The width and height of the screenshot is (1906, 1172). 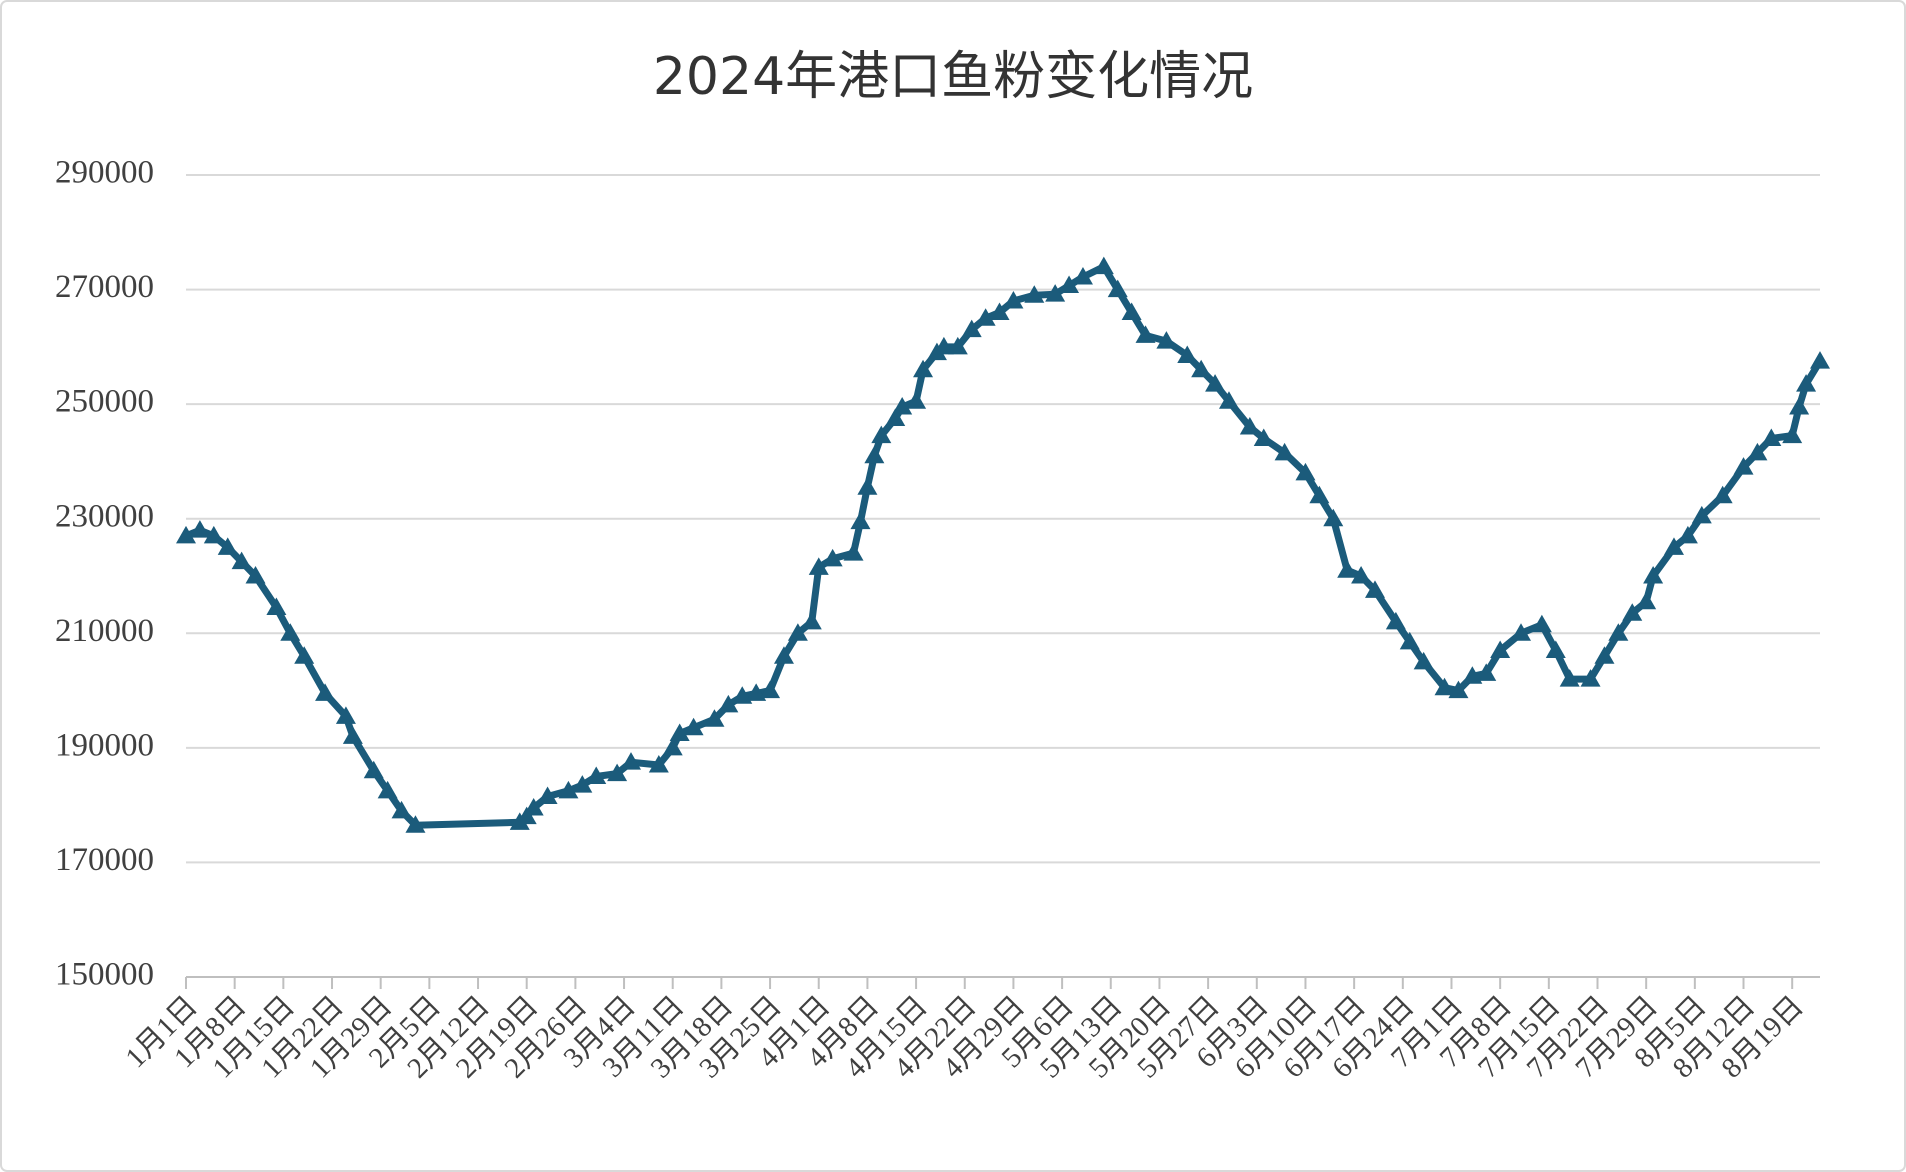 What do you see at coordinates (104, 745) in the screenshot?
I see `y-tick-label: 190000` at bounding box center [104, 745].